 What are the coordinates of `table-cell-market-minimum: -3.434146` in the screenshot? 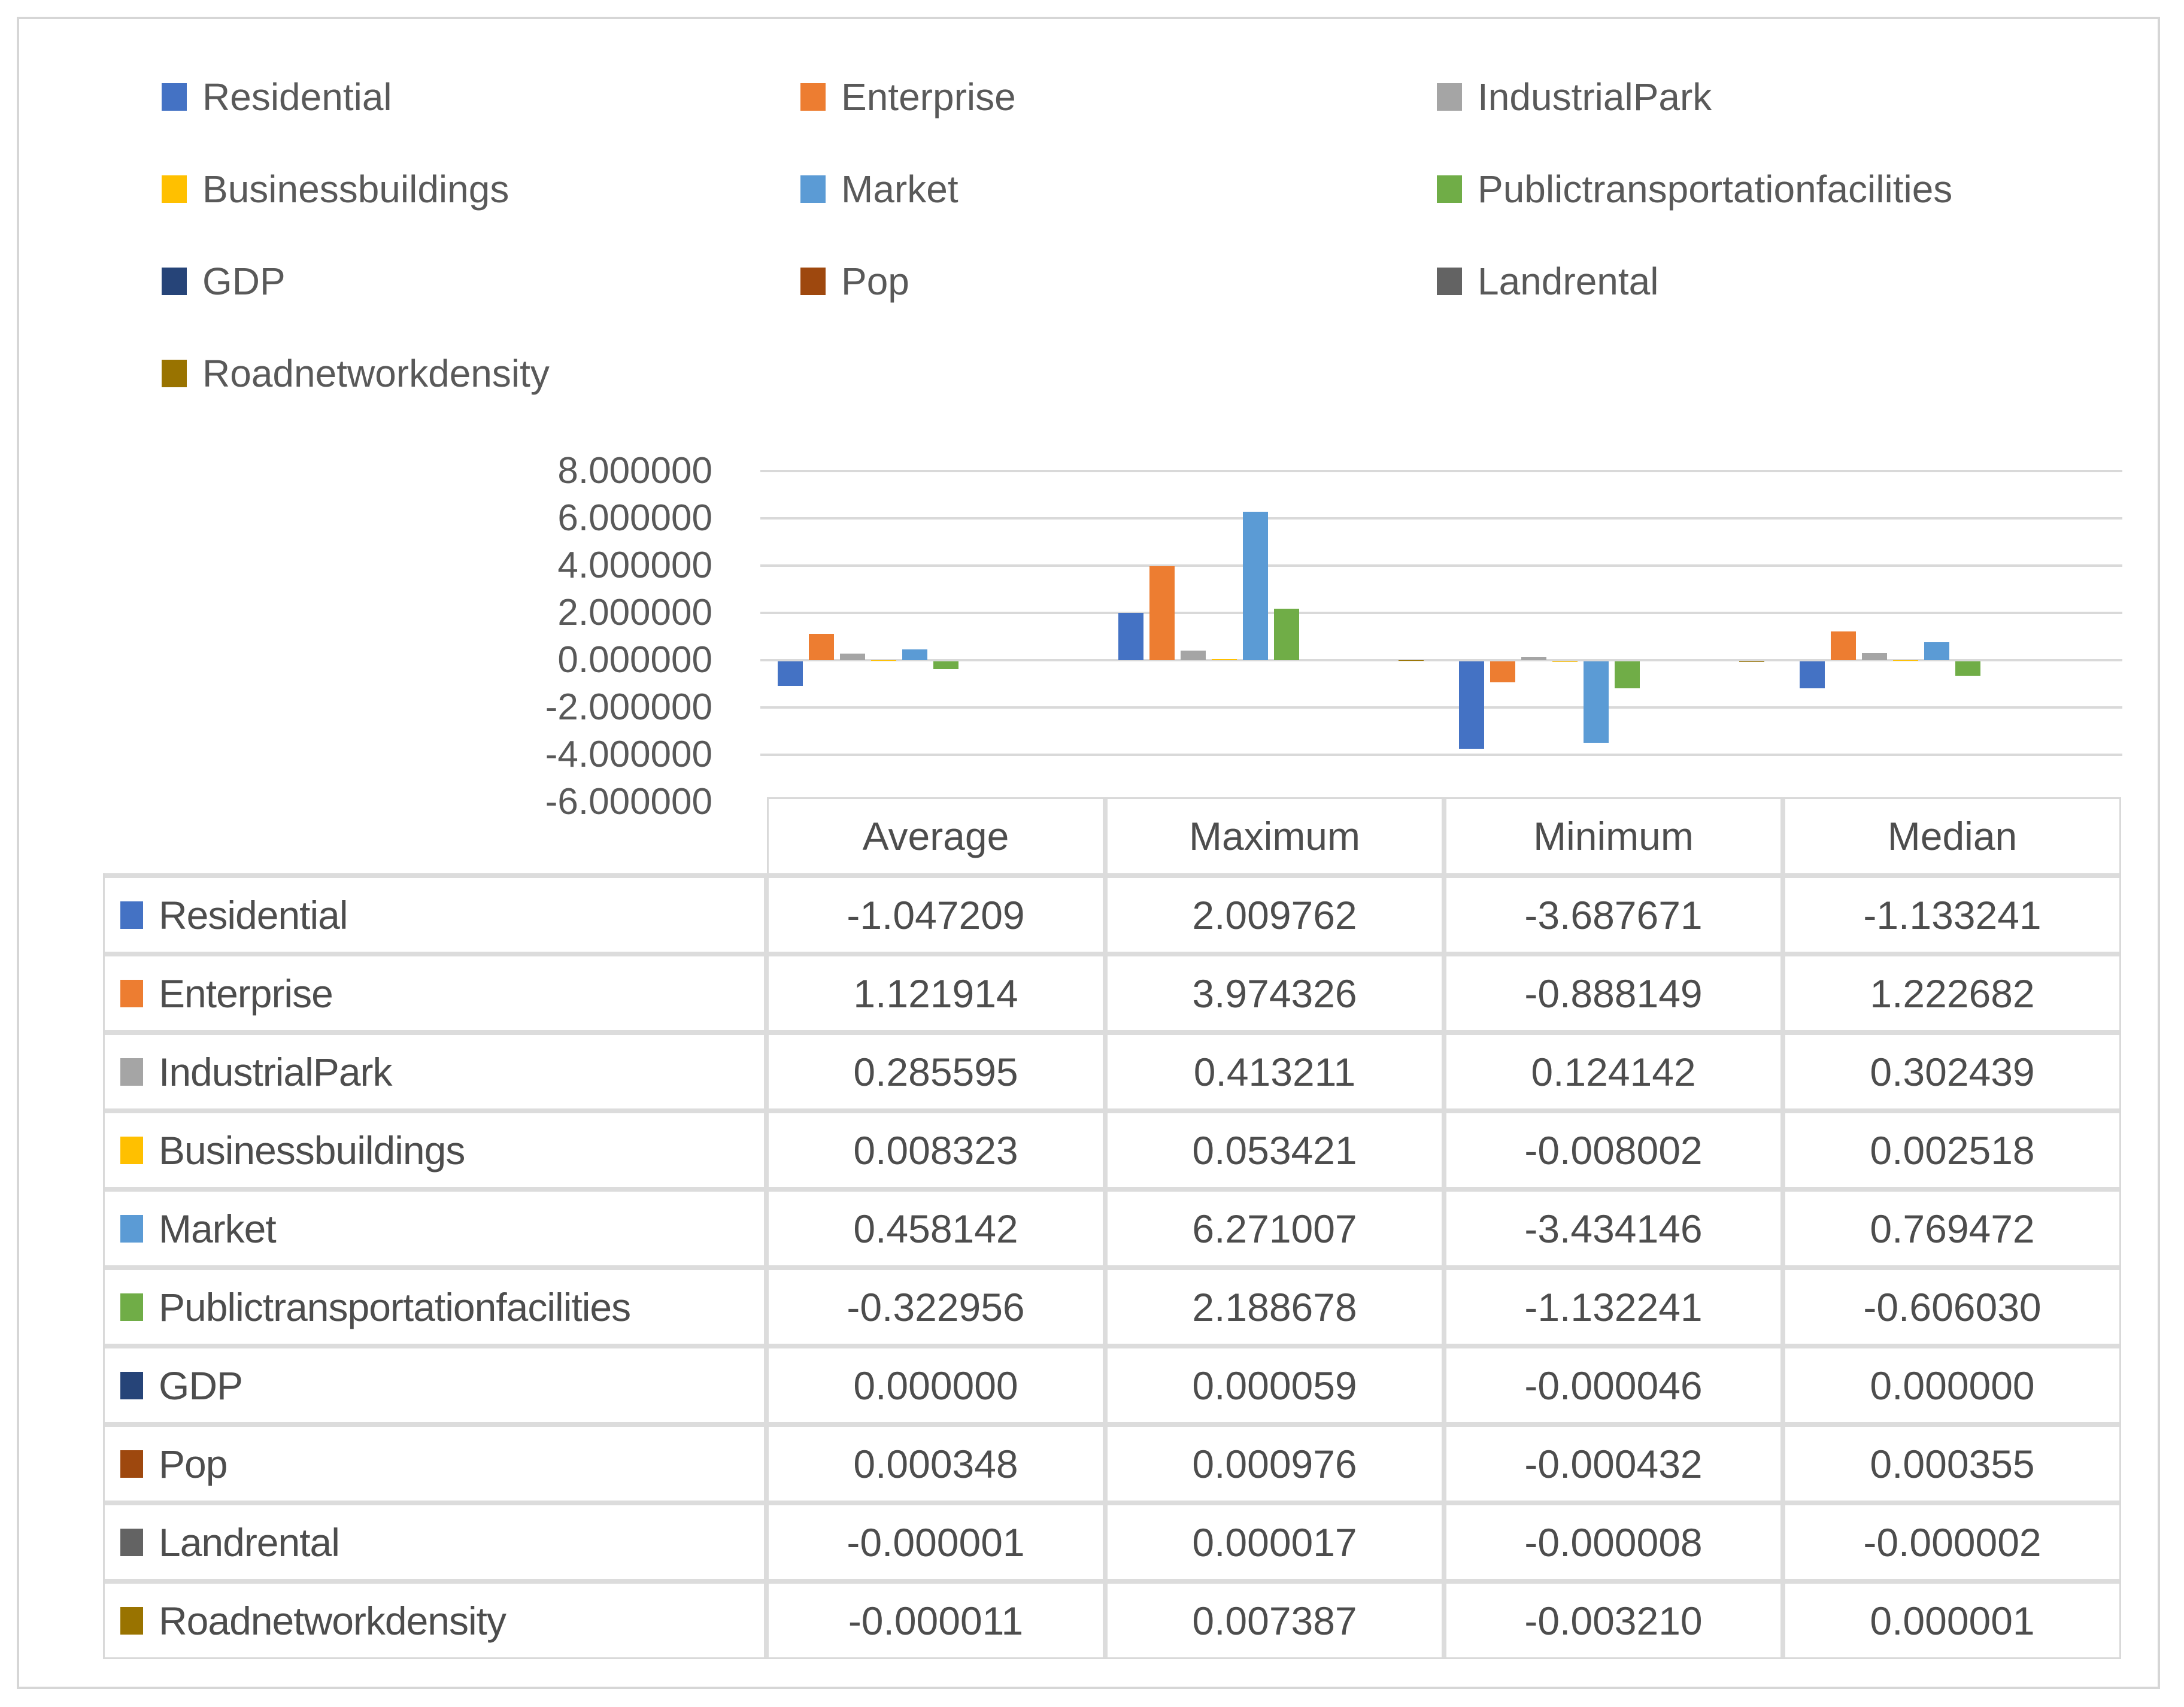 It's located at (1613, 1228).